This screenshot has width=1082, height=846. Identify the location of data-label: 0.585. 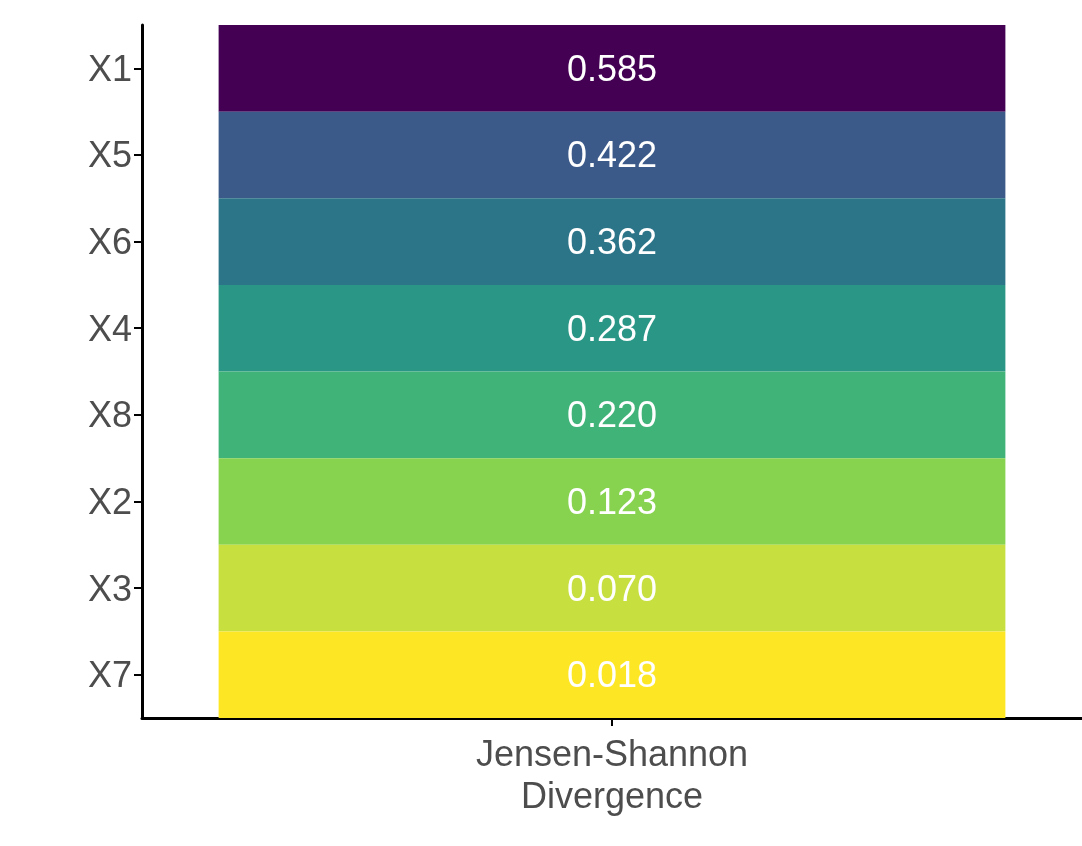
(612, 68).